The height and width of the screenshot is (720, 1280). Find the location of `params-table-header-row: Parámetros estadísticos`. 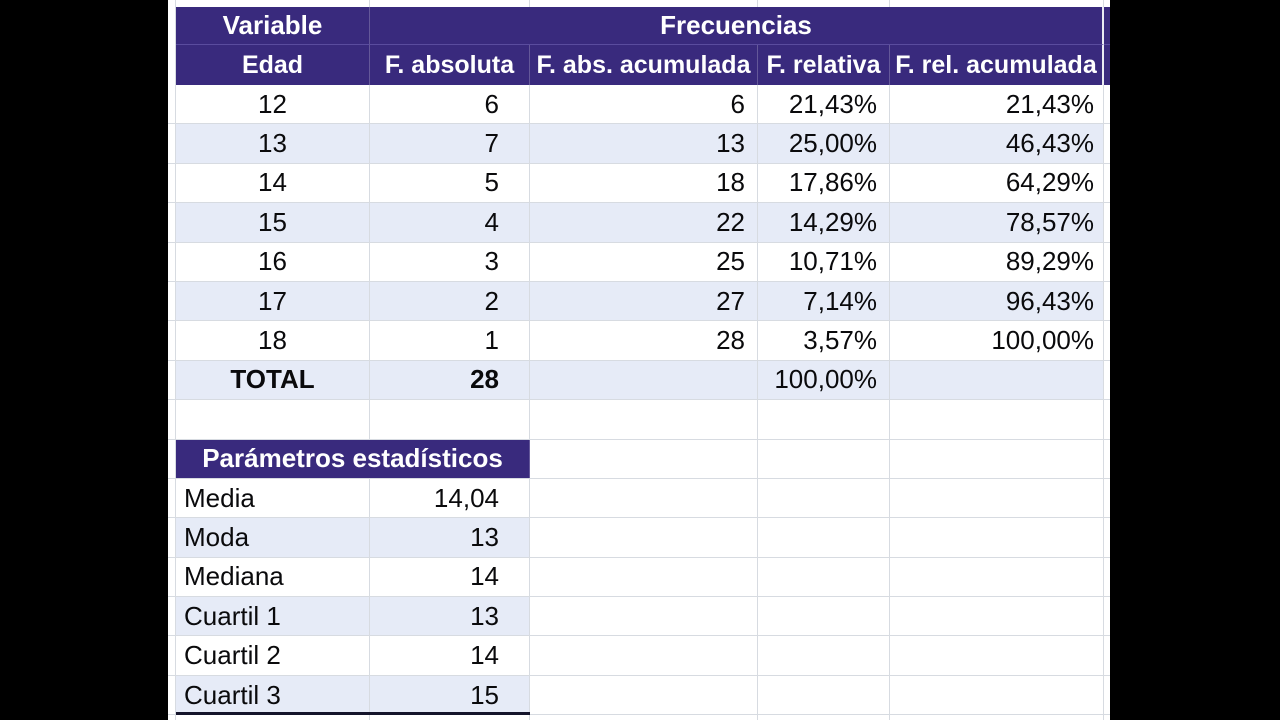

params-table-header-row: Parámetros estadísticos is located at coordinates (639, 459).